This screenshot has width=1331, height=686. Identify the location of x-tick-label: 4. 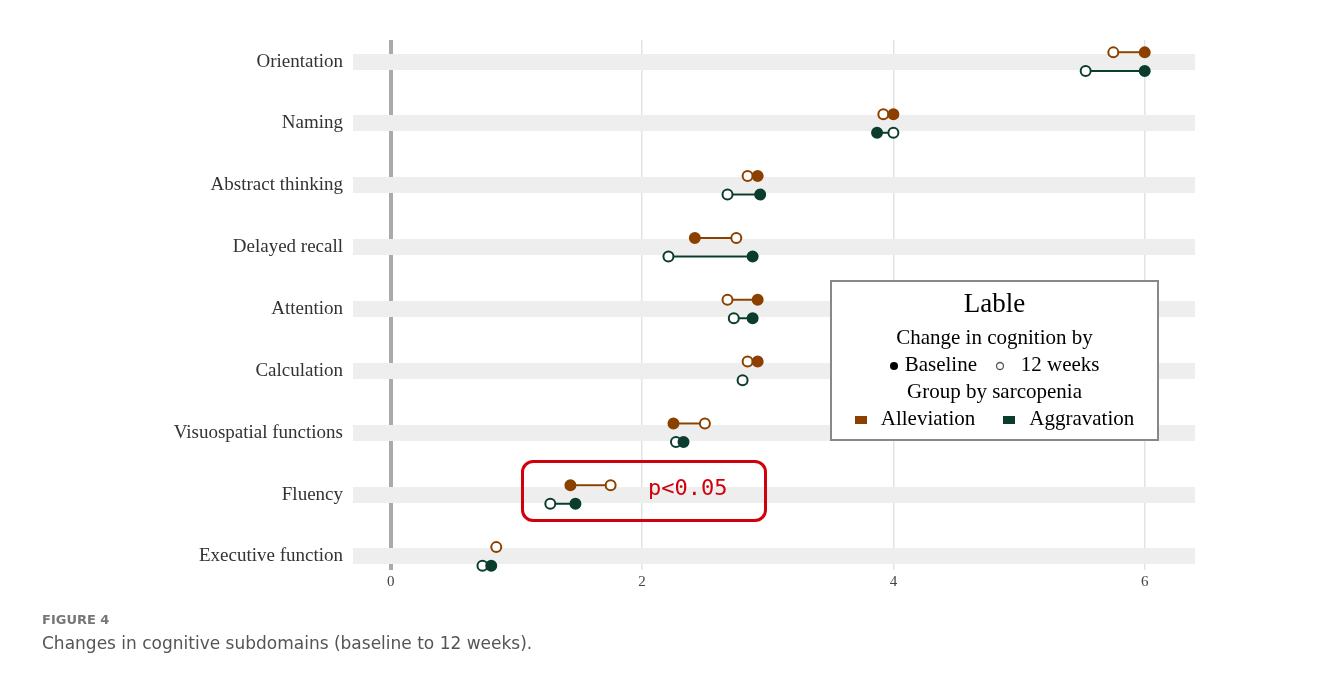
(893, 580).